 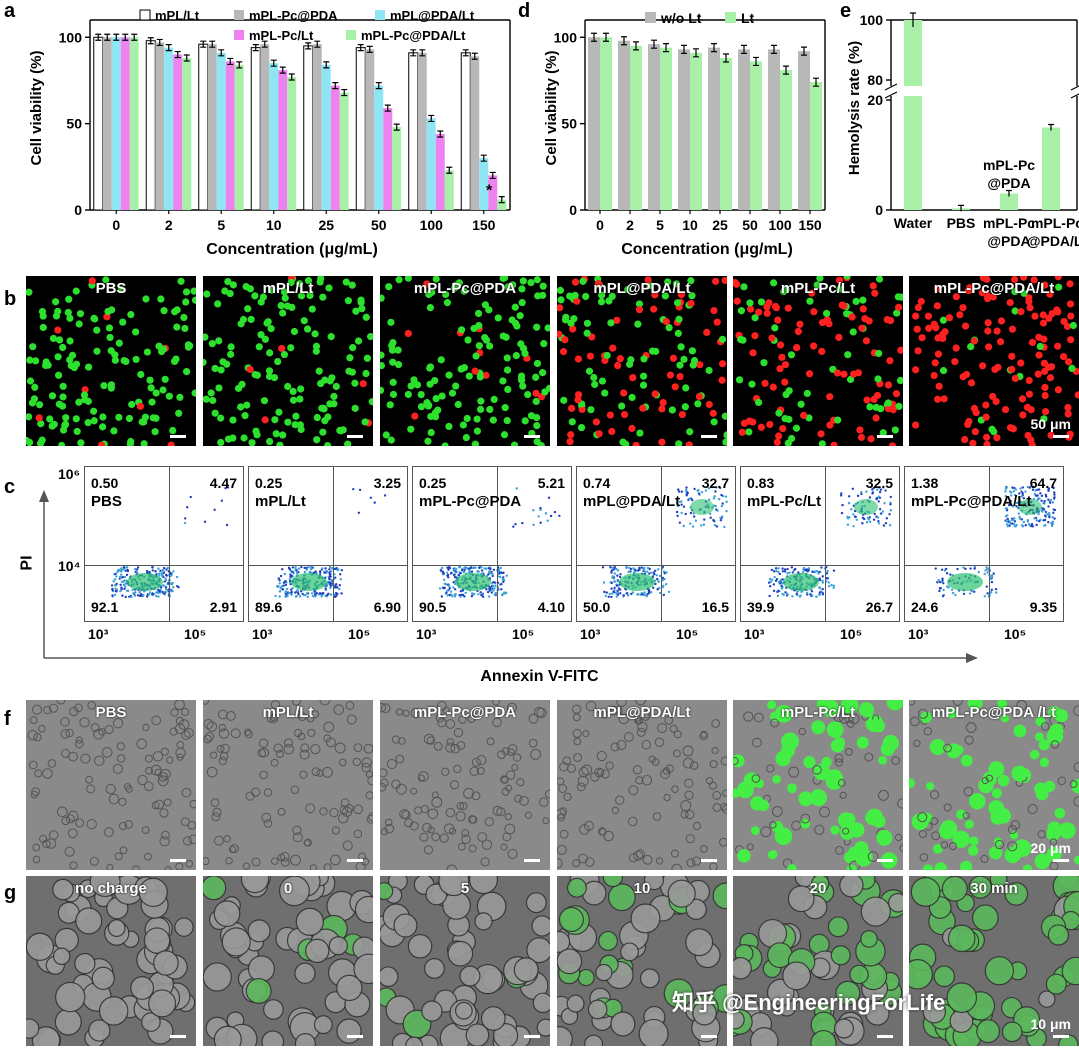 I want to click on micrograph-title: PBS, so click(x=111, y=712).